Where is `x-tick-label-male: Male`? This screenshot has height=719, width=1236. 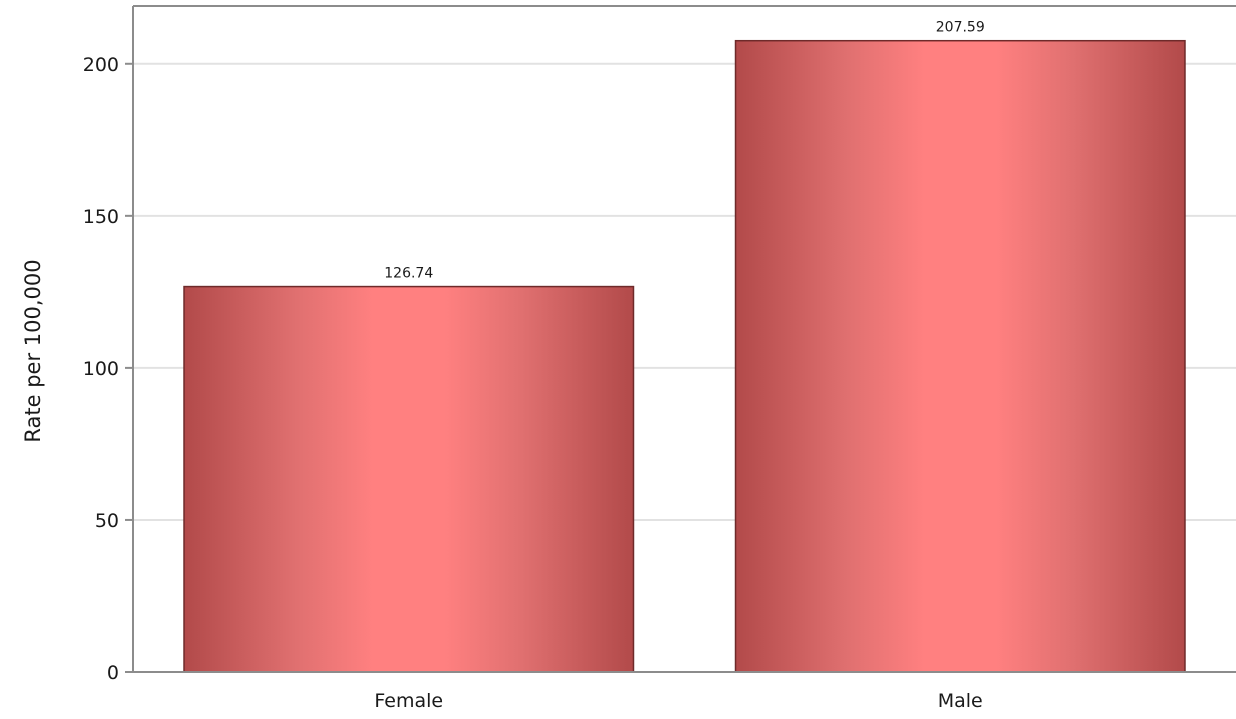
x-tick-label-male: Male is located at coordinates (960, 701).